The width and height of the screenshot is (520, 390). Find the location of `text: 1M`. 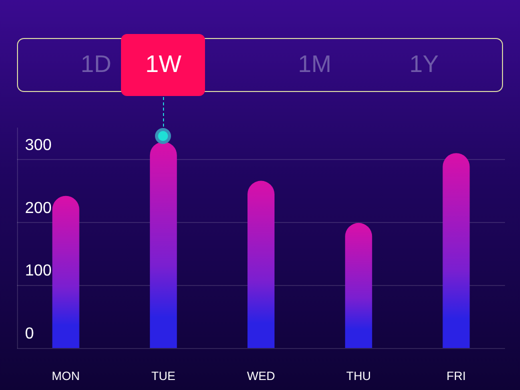

text: 1M is located at coordinates (315, 65).